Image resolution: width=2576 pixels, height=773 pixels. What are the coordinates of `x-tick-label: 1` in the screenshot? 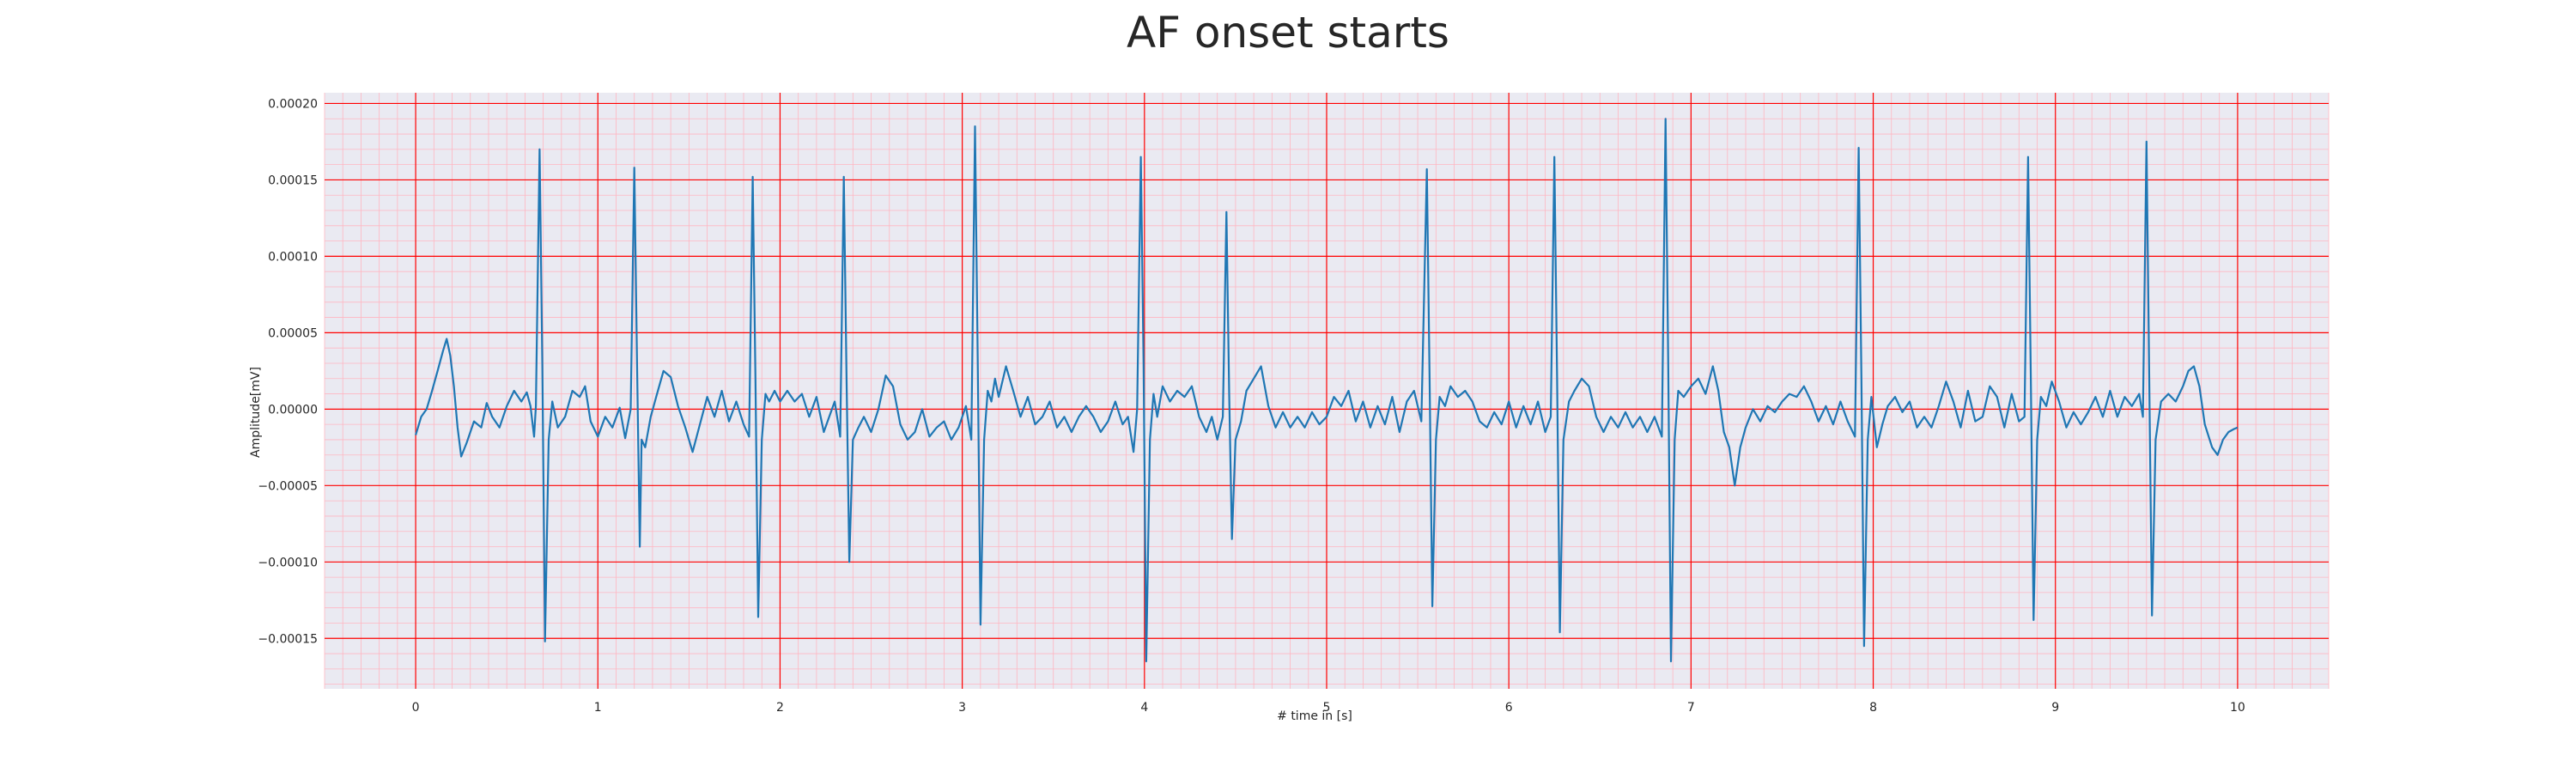 It's located at (598, 708).